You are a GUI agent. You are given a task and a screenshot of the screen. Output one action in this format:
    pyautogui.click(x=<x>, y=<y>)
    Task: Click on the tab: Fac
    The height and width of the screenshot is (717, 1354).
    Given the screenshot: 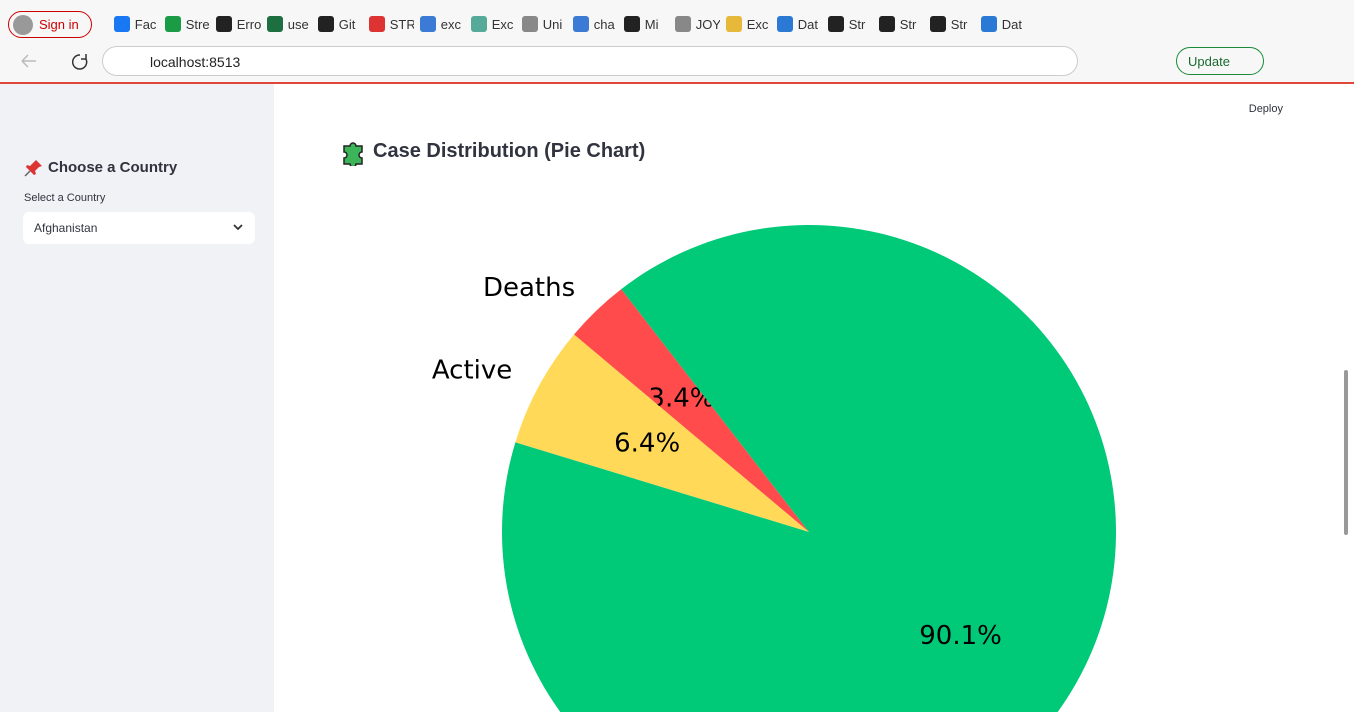 What is the action you would take?
    pyautogui.click(x=133, y=24)
    